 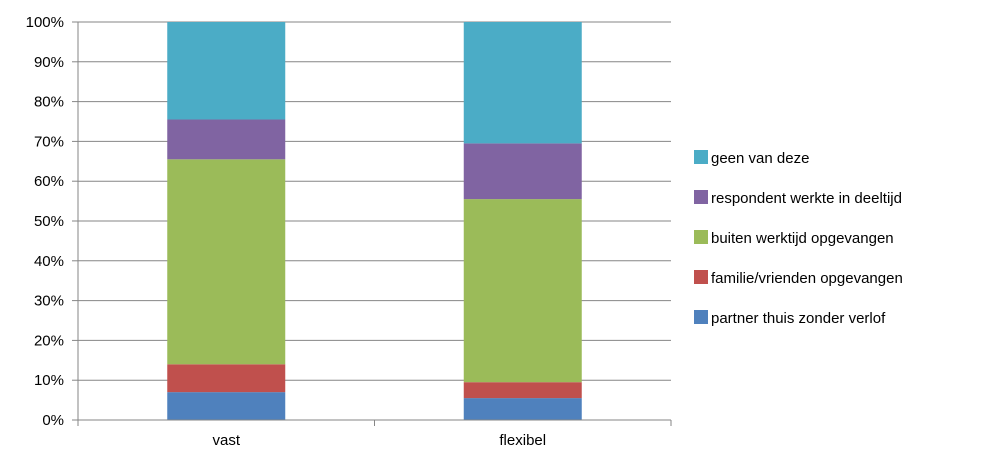 What do you see at coordinates (49, 181) in the screenshot?
I see `y-tick-label: 60%` at bounding box center [49, 181].